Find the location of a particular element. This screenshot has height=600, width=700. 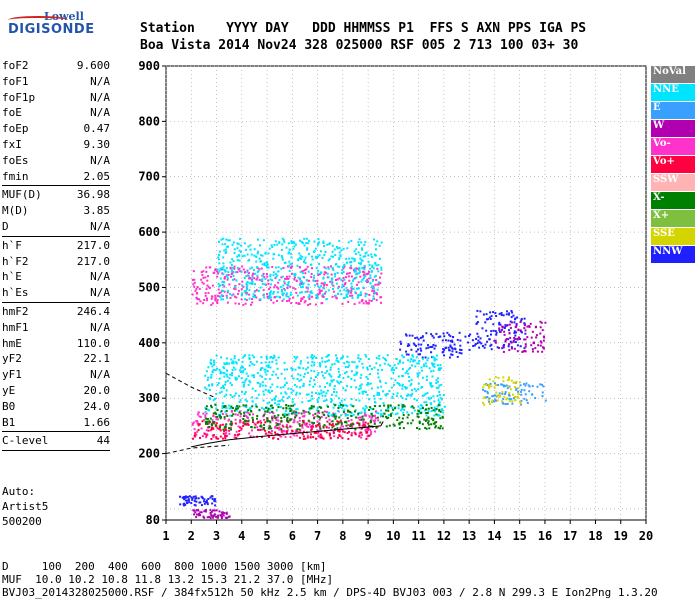

scatter-cluster-w is located at coordinates (520, 336).